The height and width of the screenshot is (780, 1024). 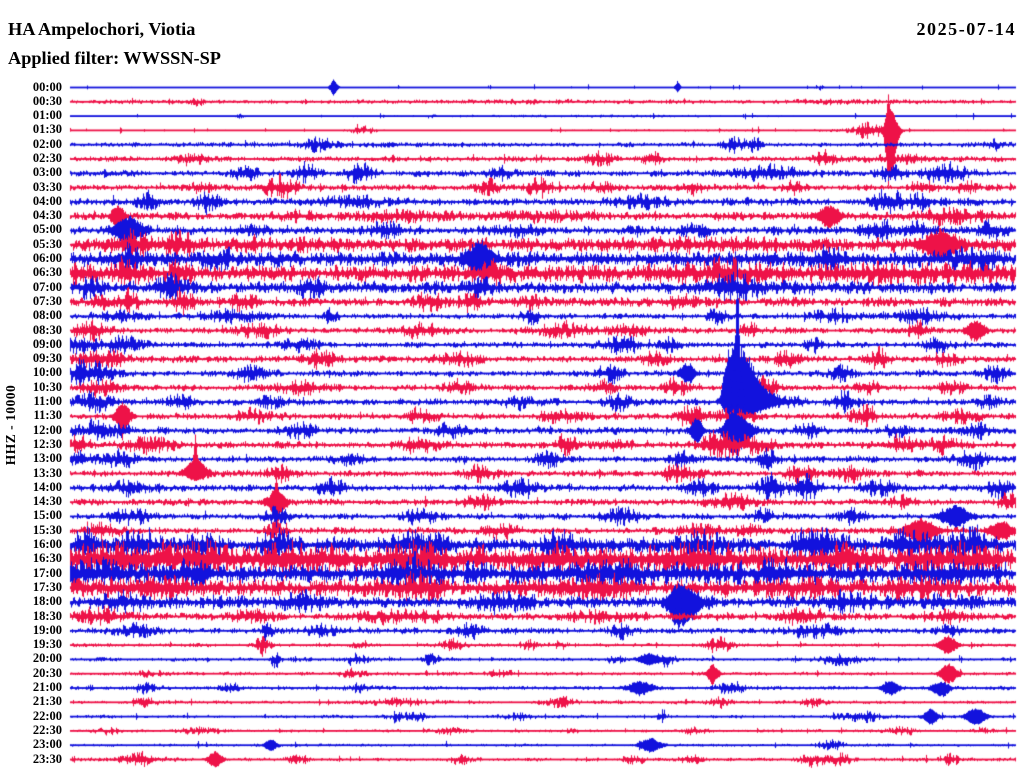 I want to click on time-label-03:30: 03:30, so click(x=47, y=186).